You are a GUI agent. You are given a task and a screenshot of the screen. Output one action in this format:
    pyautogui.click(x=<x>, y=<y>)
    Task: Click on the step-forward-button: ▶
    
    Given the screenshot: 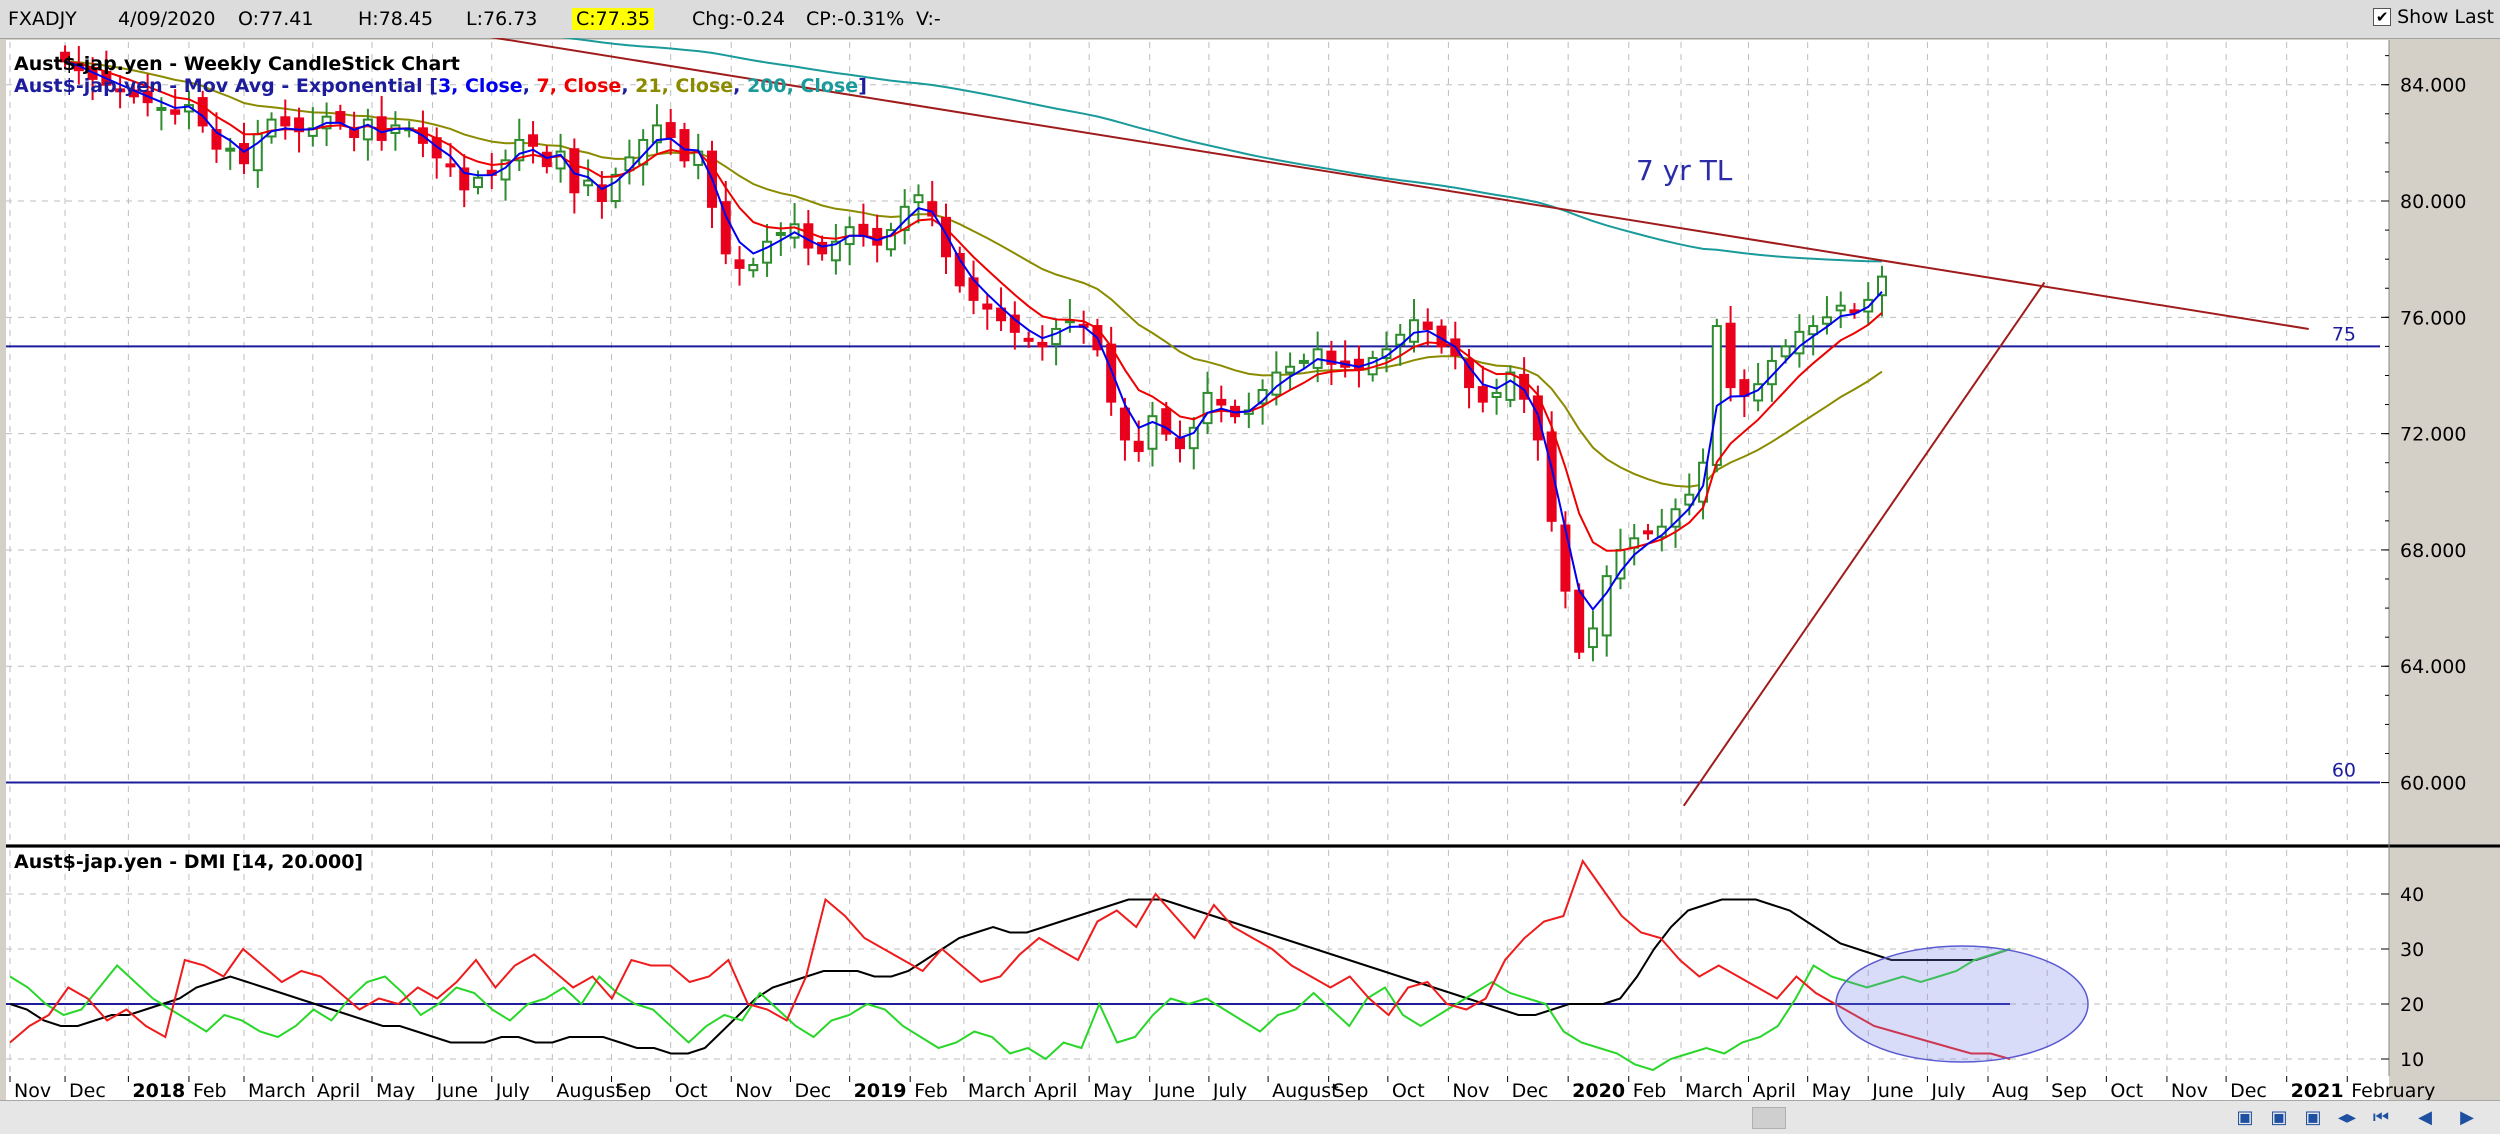 What is the action you would take?
    pyautogui.click(x=2467, y=1117)
    